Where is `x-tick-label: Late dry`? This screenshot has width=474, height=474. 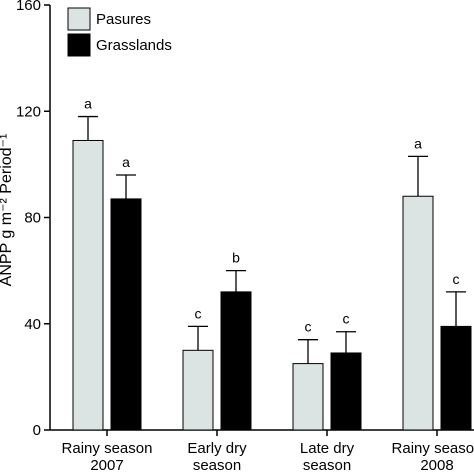 x-tick-label: Late dry is located at coordinates (327, 448).